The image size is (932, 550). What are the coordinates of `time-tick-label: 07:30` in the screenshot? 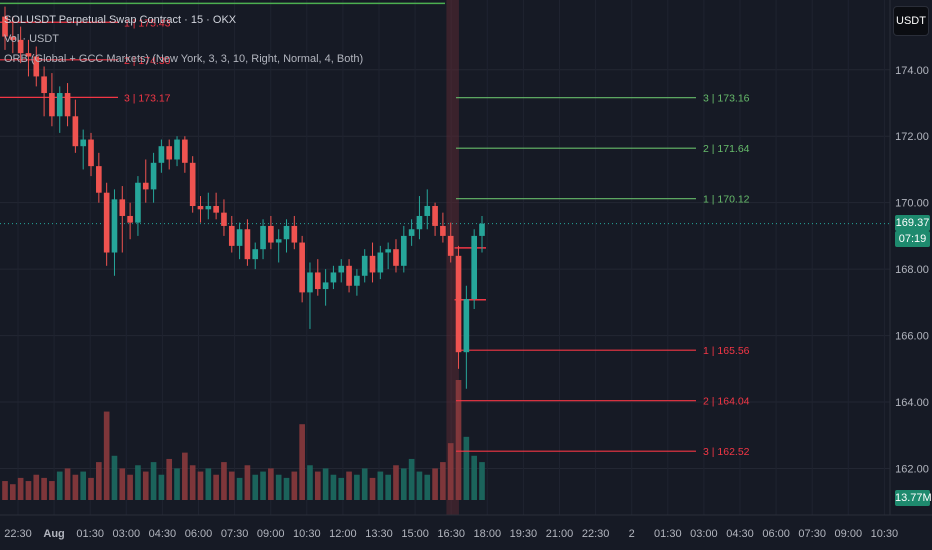 It's located at (235, 534).